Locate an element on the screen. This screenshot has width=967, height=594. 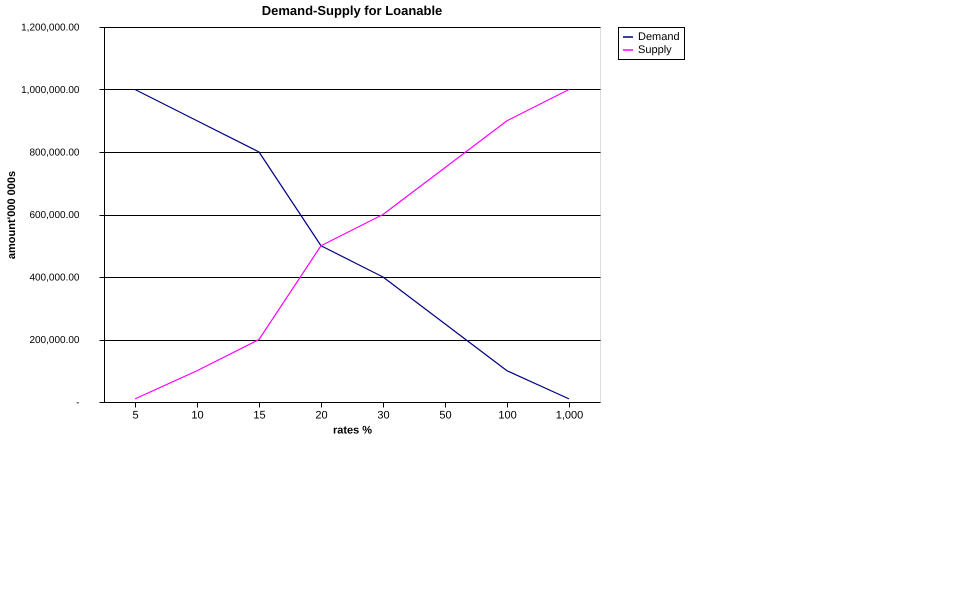
x-axis-title: rates % is located at coordinates (352, 430).